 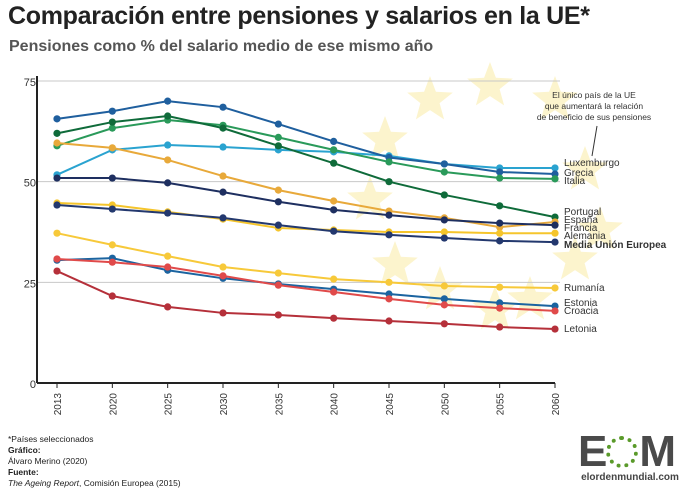 I want to click on source-rest: , Comisión Europea (2015), so click(x=130, y=483).